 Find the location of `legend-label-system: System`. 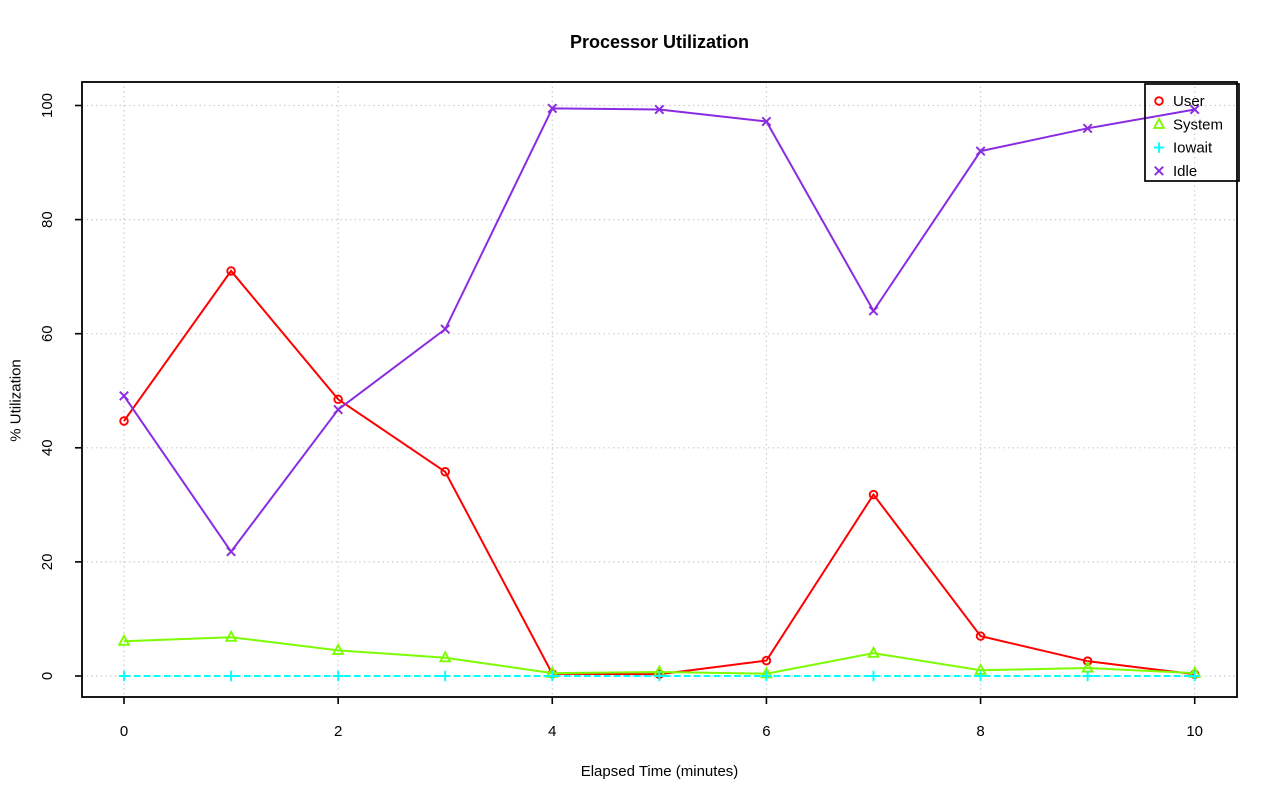

legend-label-system: System is located at coordinates (1198, 124).